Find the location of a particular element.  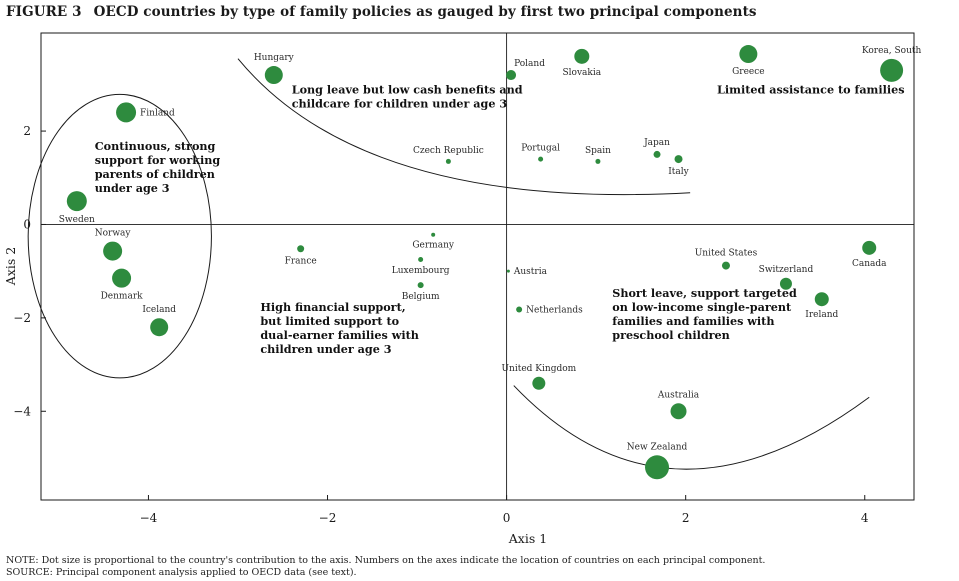

x-tick-label: 2 is located at coordinates (686, 518).